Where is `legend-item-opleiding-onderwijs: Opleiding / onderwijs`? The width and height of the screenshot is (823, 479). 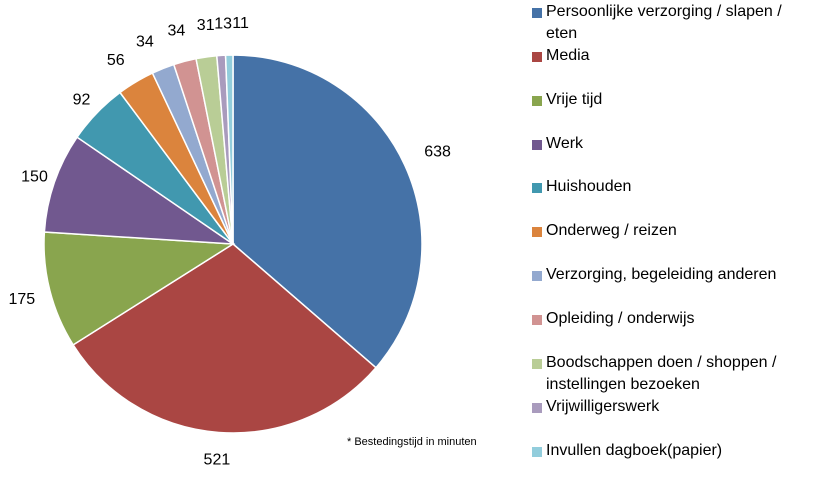 legend-item-opleiding-onderwijs: Opleiding / onderwijs is located at coordinates (677, 319).